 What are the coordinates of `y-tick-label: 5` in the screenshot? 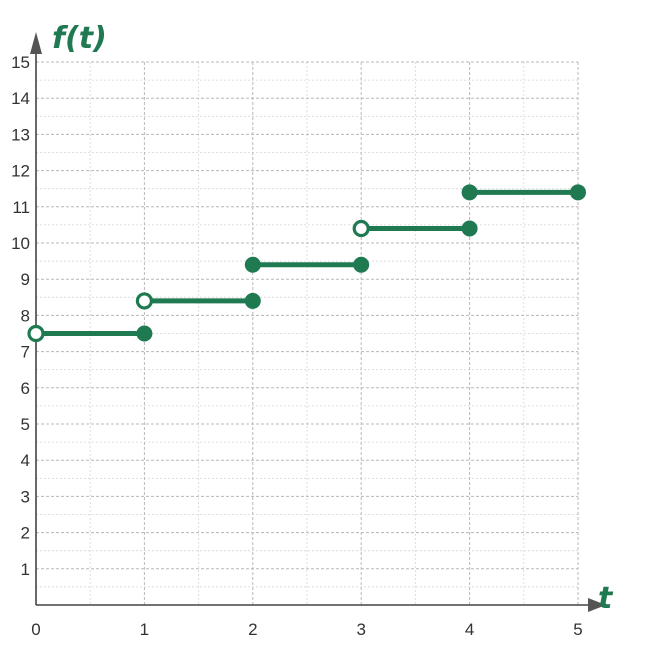 It's located at (25, 424).